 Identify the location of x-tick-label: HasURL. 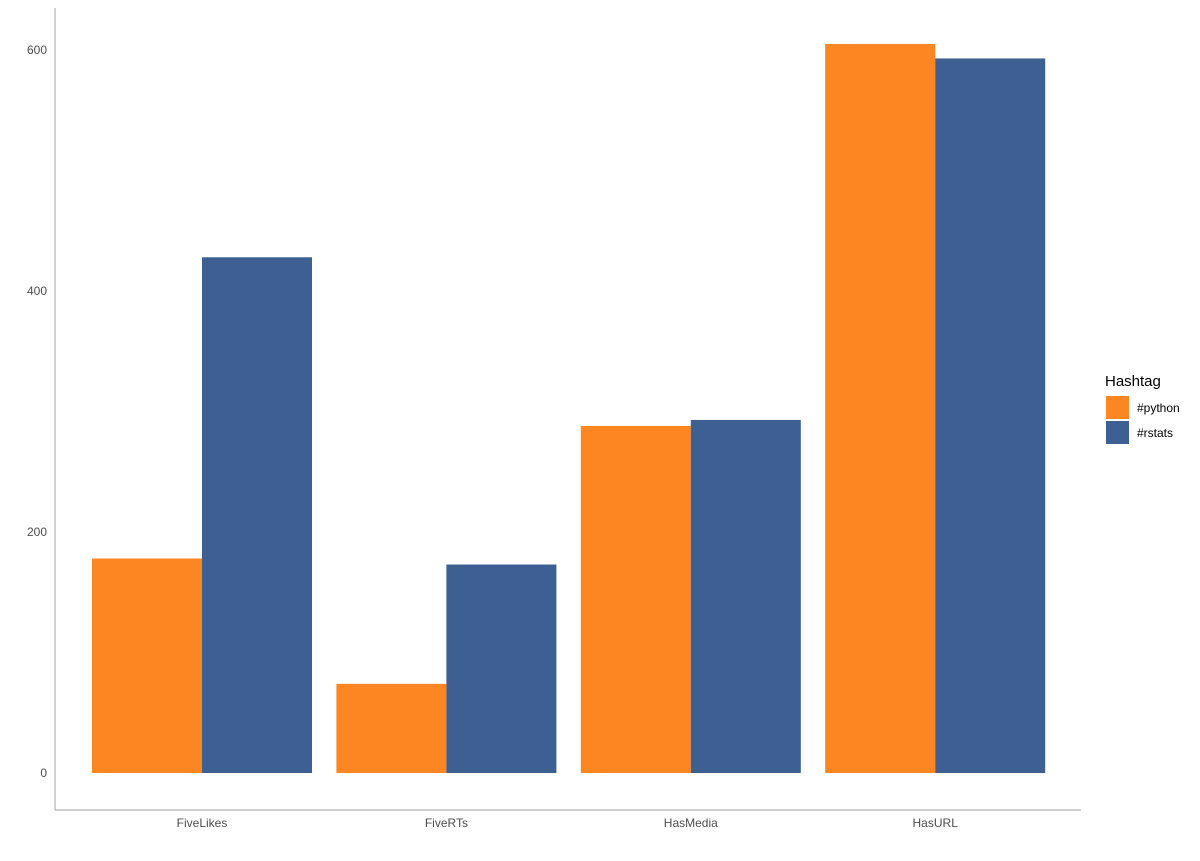
(936, 823).